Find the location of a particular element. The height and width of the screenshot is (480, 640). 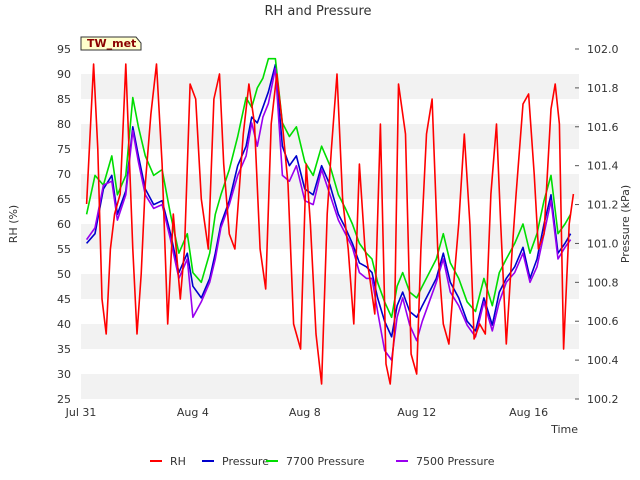

y-tick-left-label: 65 is located at coordinates (64, 199).